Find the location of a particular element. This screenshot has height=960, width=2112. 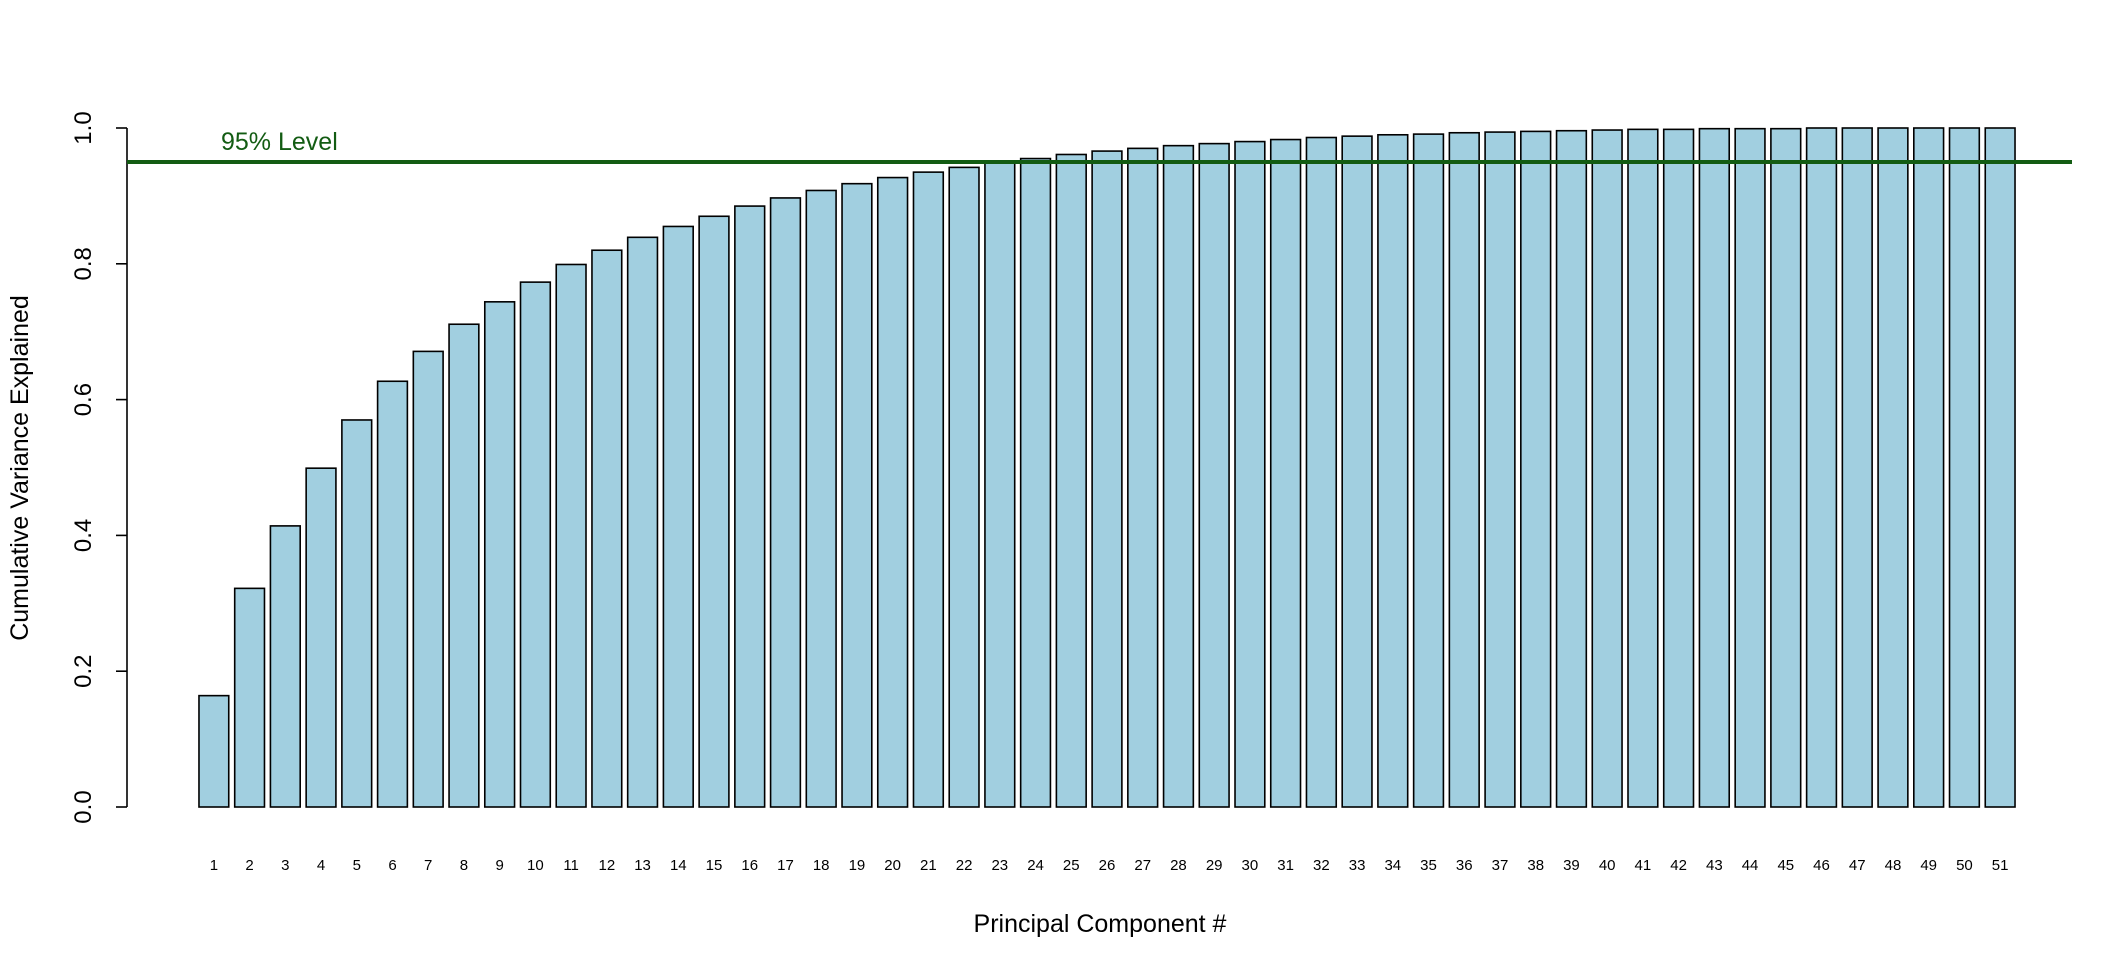

x-category-label: 11 is located at coordinates (571, 865).